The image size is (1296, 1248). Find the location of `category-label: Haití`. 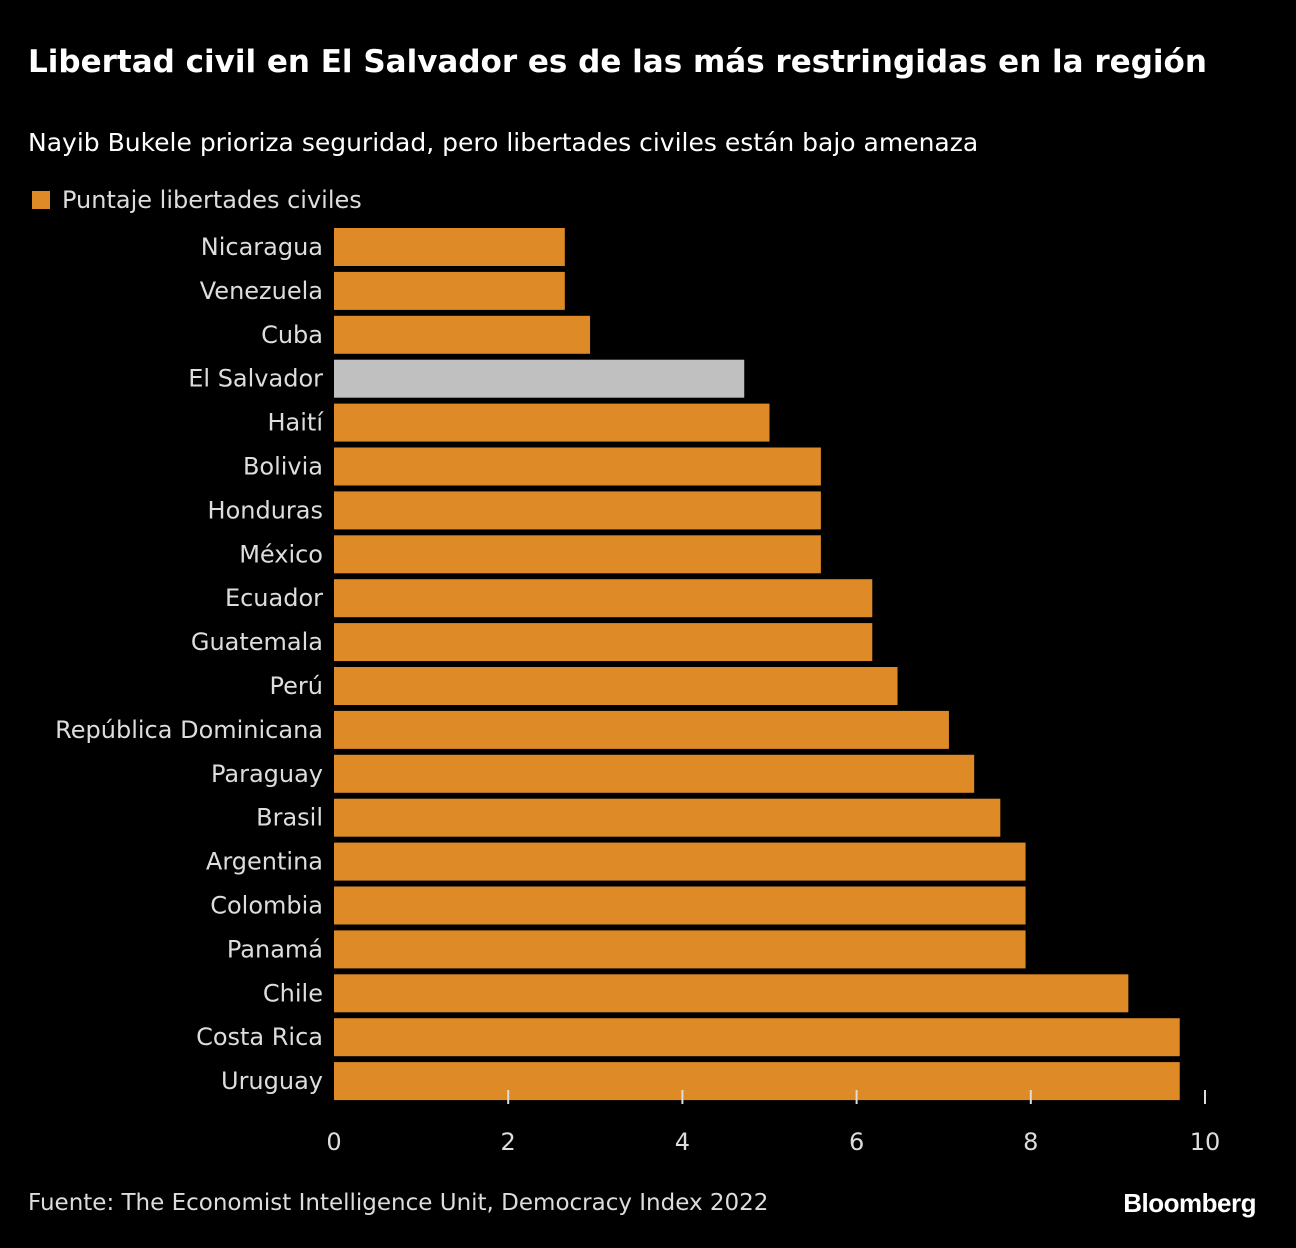

category-label: Haití is located at coordinates (296, 423).